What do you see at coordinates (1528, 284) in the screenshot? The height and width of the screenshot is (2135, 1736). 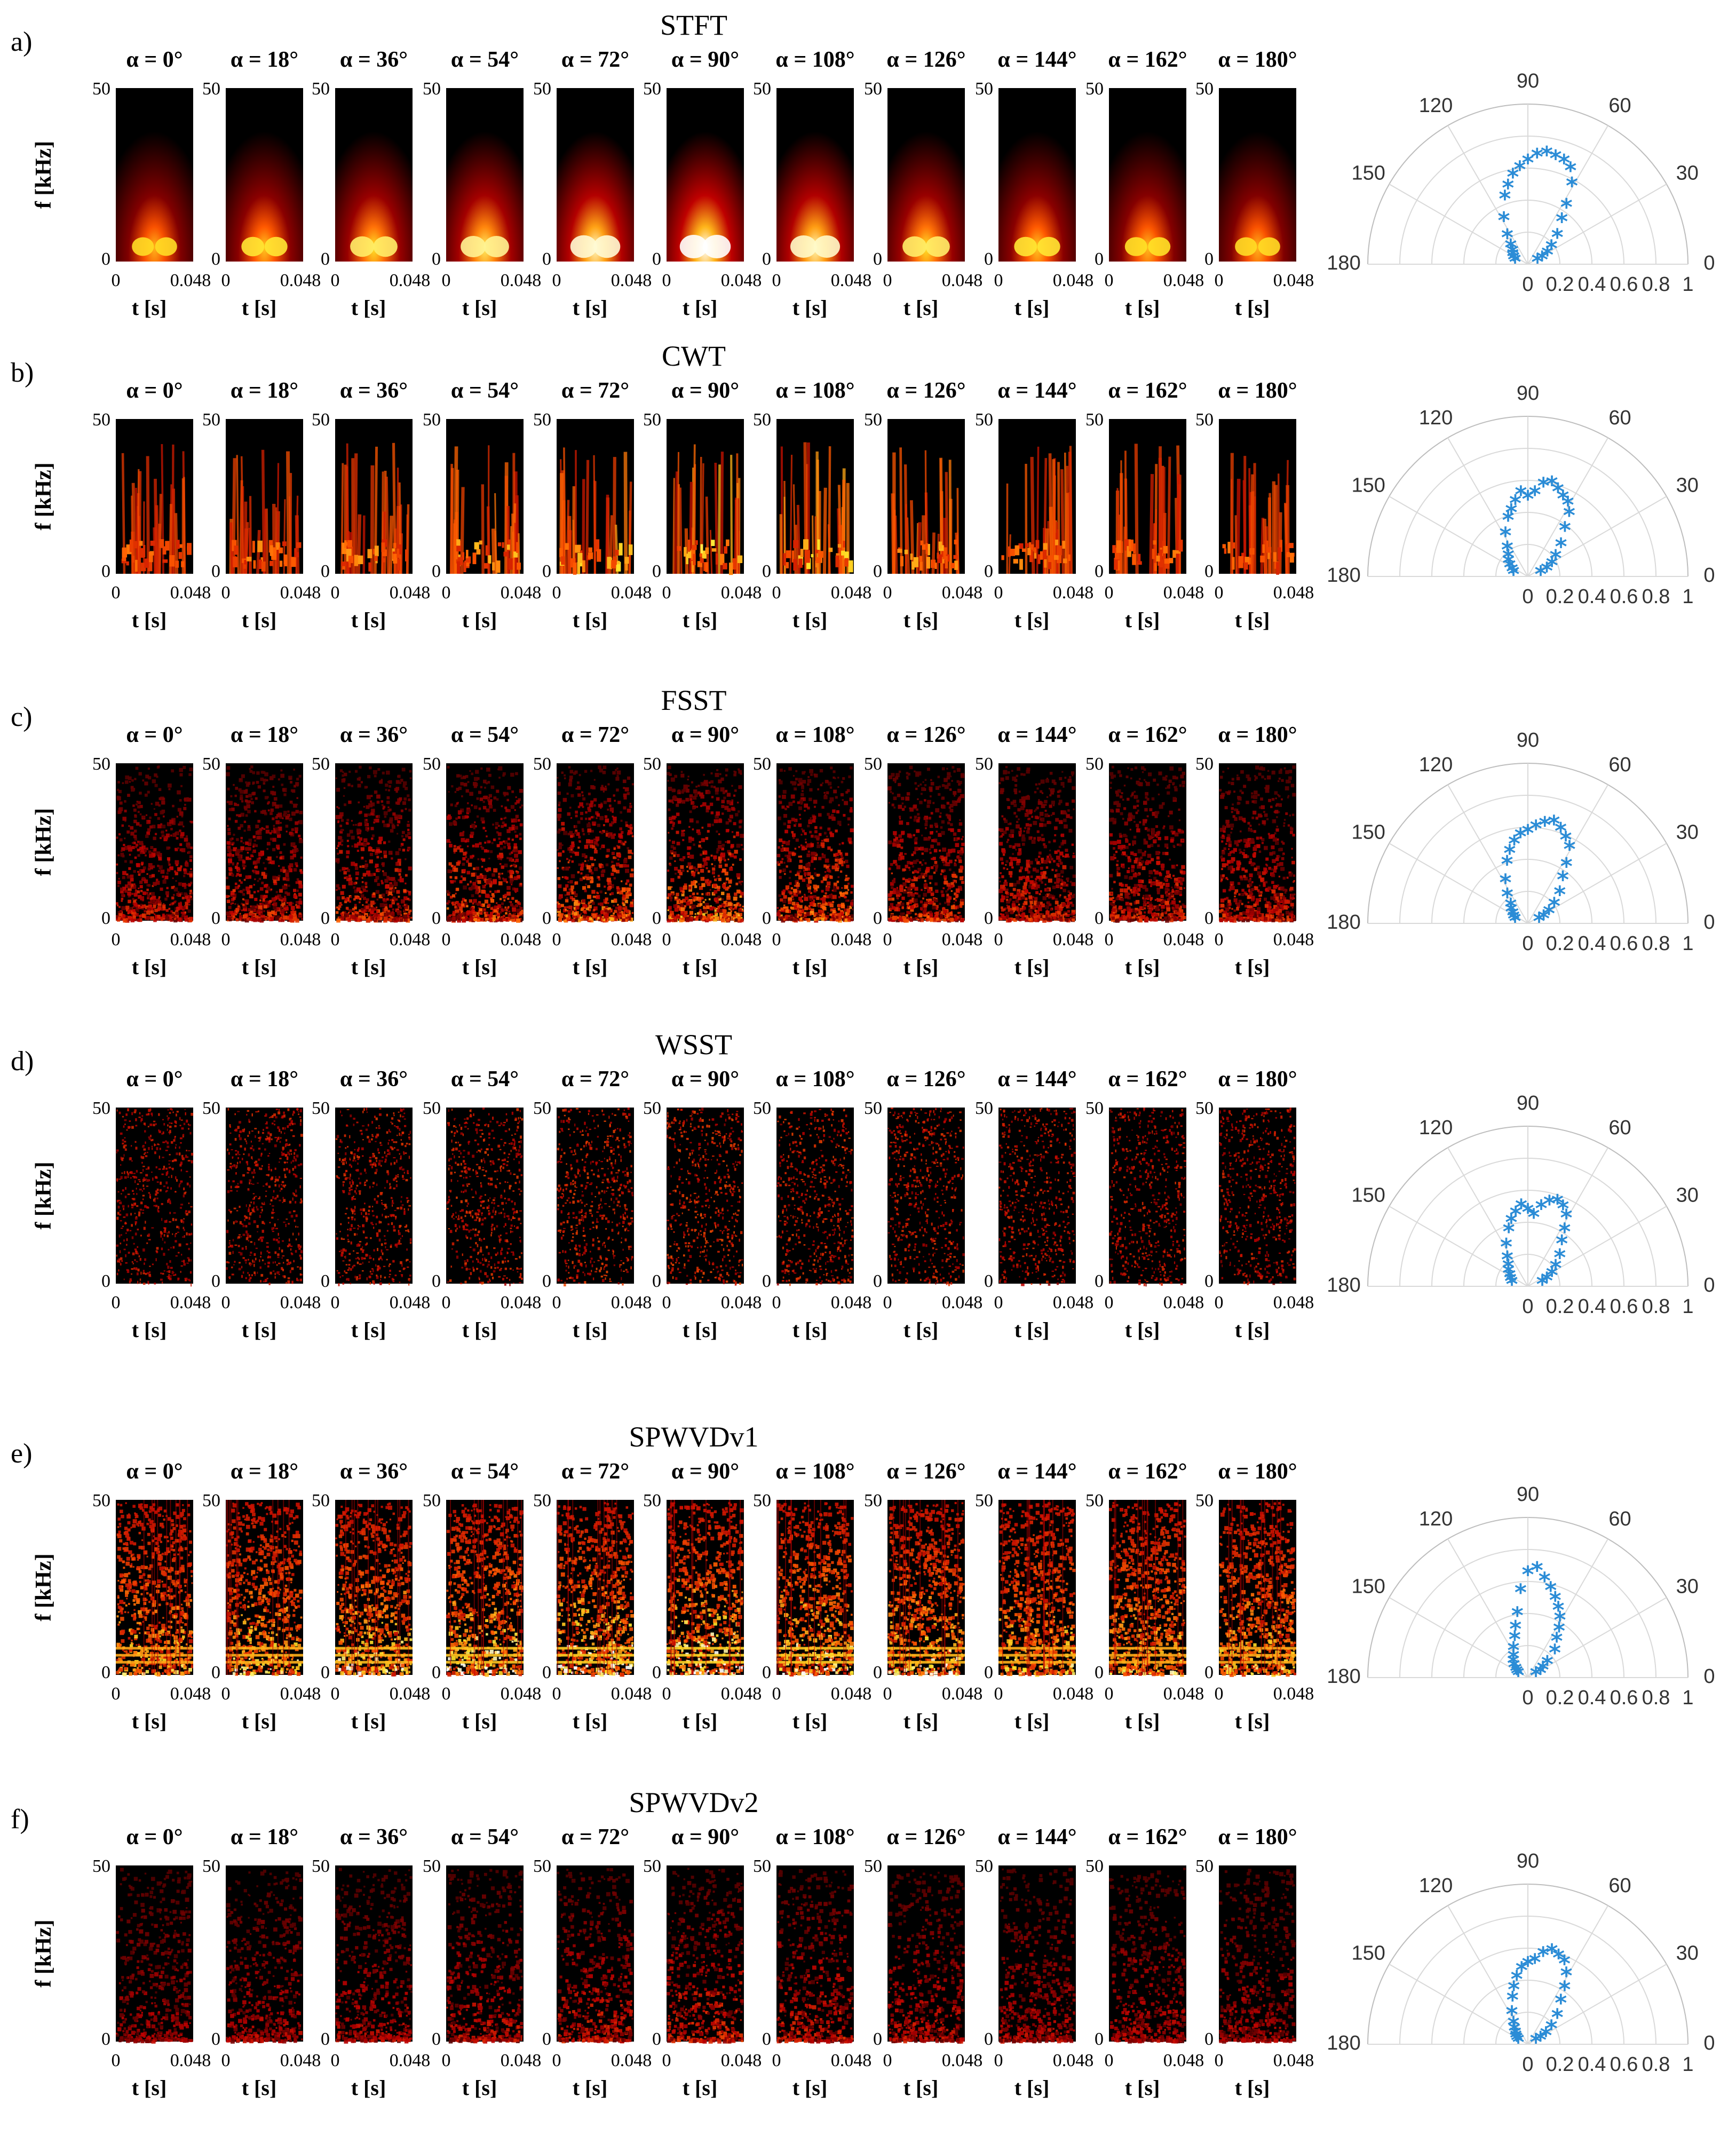 I see `polar-radial-label: 0` at bounding box center [1528, 284].